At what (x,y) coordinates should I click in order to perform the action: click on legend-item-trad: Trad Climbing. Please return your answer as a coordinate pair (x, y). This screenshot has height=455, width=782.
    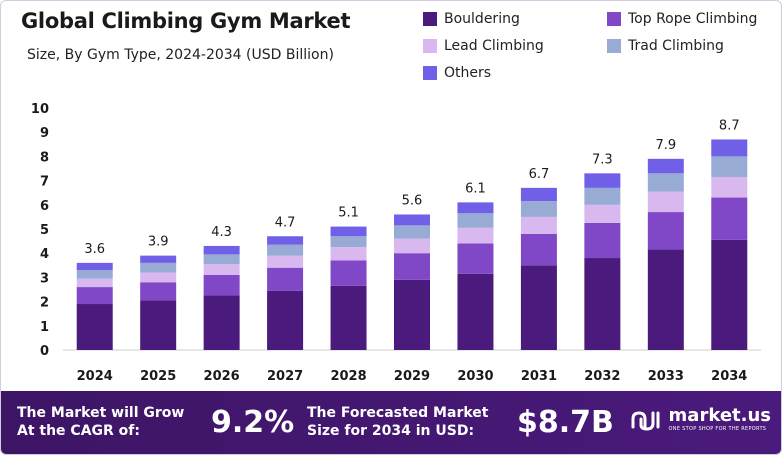
    Looking at the image, I should click on (665, 46).